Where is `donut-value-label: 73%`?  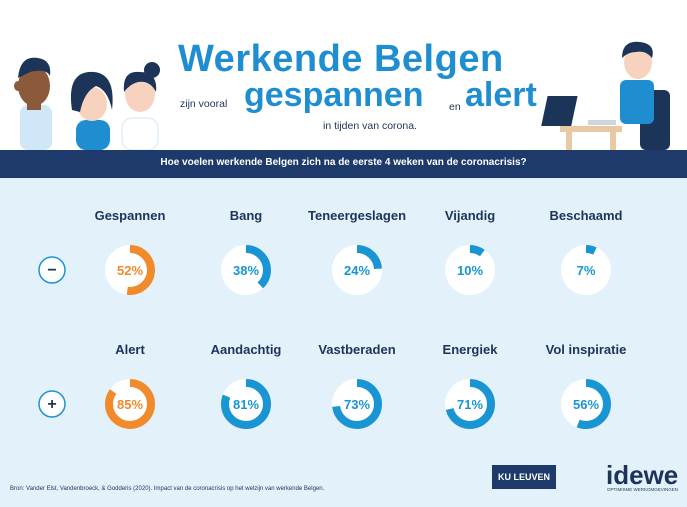
donut-value-label: 73% is located at coordinates (357, 404).